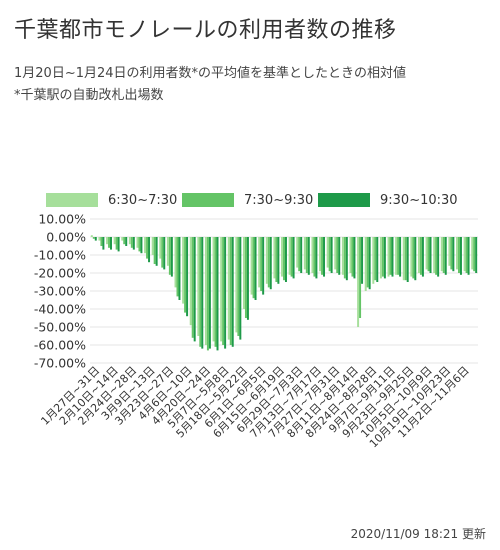  Describe the element at coordinates (111, 200) in the screenshot. I see `legend-item-1: 6:30~7:30` at that location.